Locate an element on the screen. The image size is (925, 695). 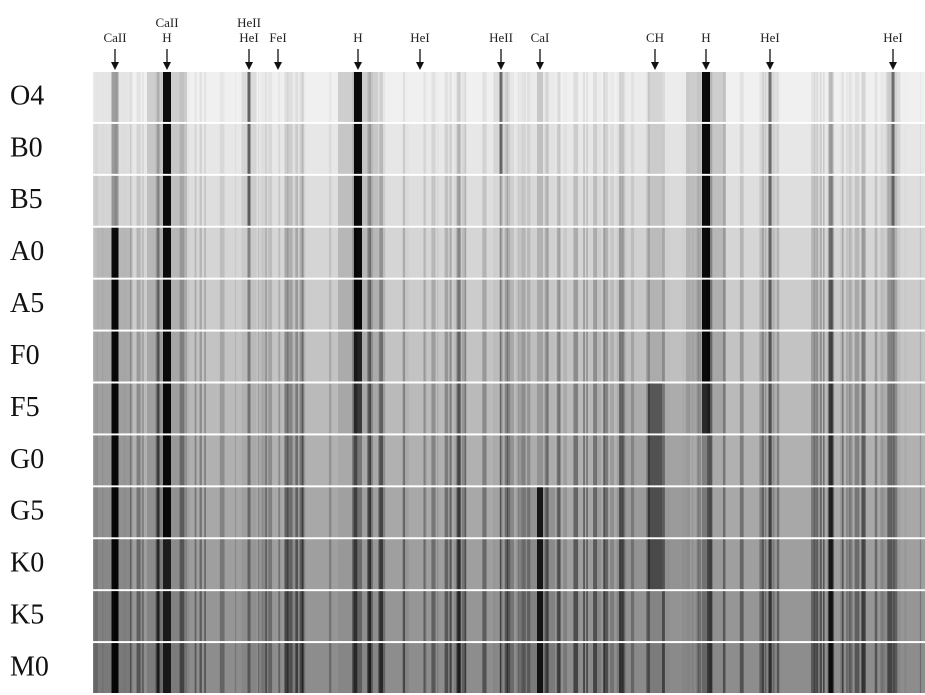
line-label: HeII is located at coordinates (249, 22).